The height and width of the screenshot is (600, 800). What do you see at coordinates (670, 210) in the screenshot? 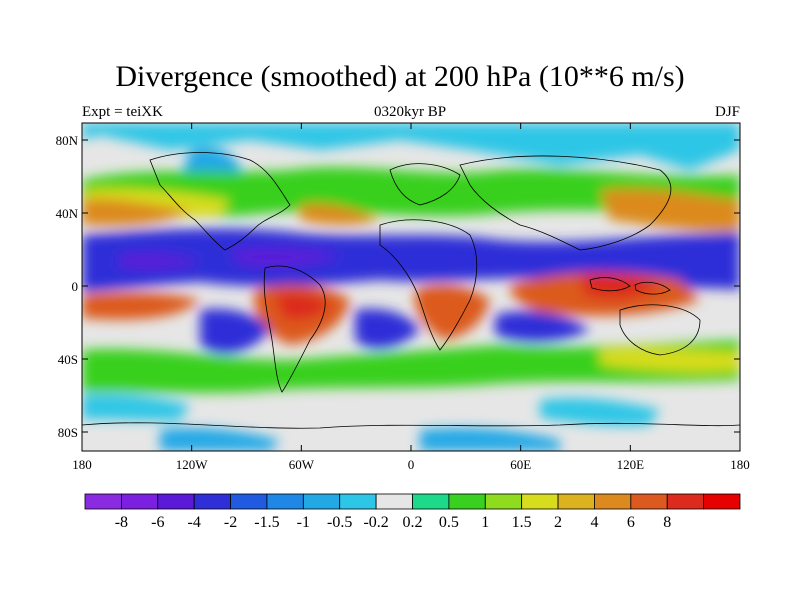
I see `north-midlat-orange-east` at bounding box center [670, 210].